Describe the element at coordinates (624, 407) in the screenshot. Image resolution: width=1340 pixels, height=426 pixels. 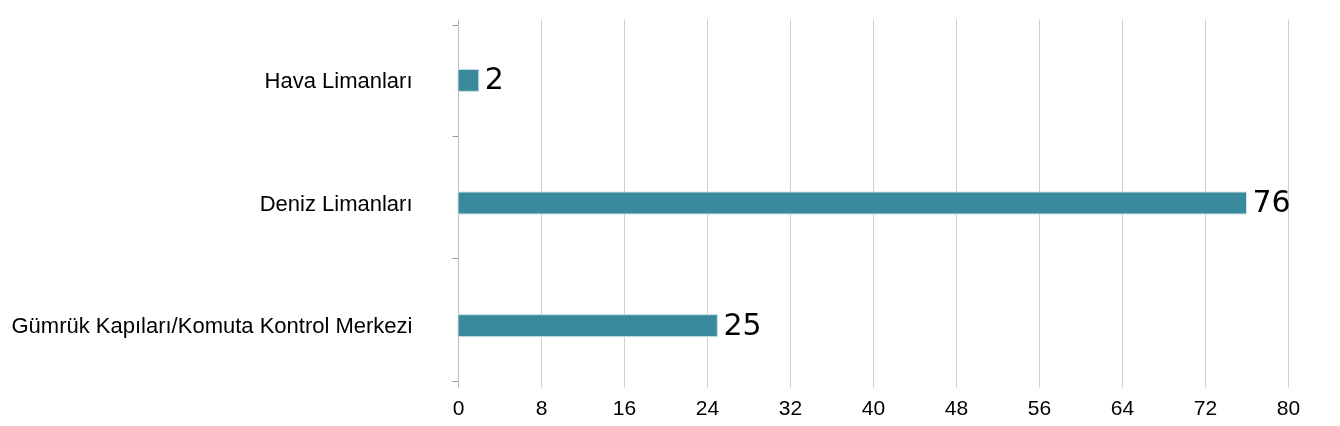
I see `x-tick-label: 16` at that location.